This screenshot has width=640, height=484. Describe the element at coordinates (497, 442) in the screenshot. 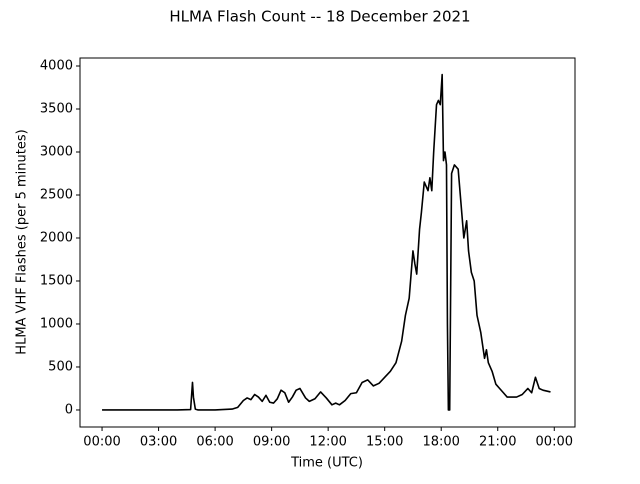

I see `x-tick-label: 21:00` at that location.